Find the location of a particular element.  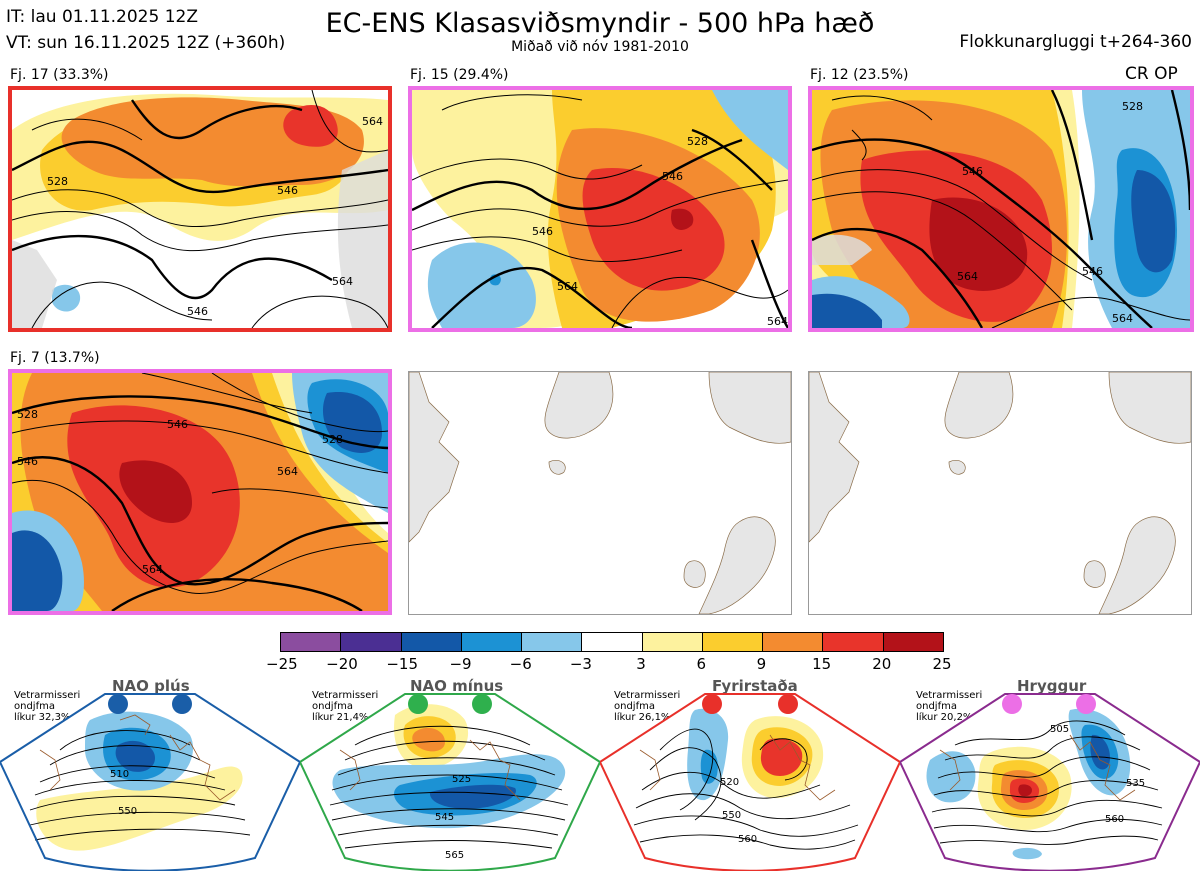

cluster-map-4: 528 546 546 564 564 528 is located at coordinates (200, 492).